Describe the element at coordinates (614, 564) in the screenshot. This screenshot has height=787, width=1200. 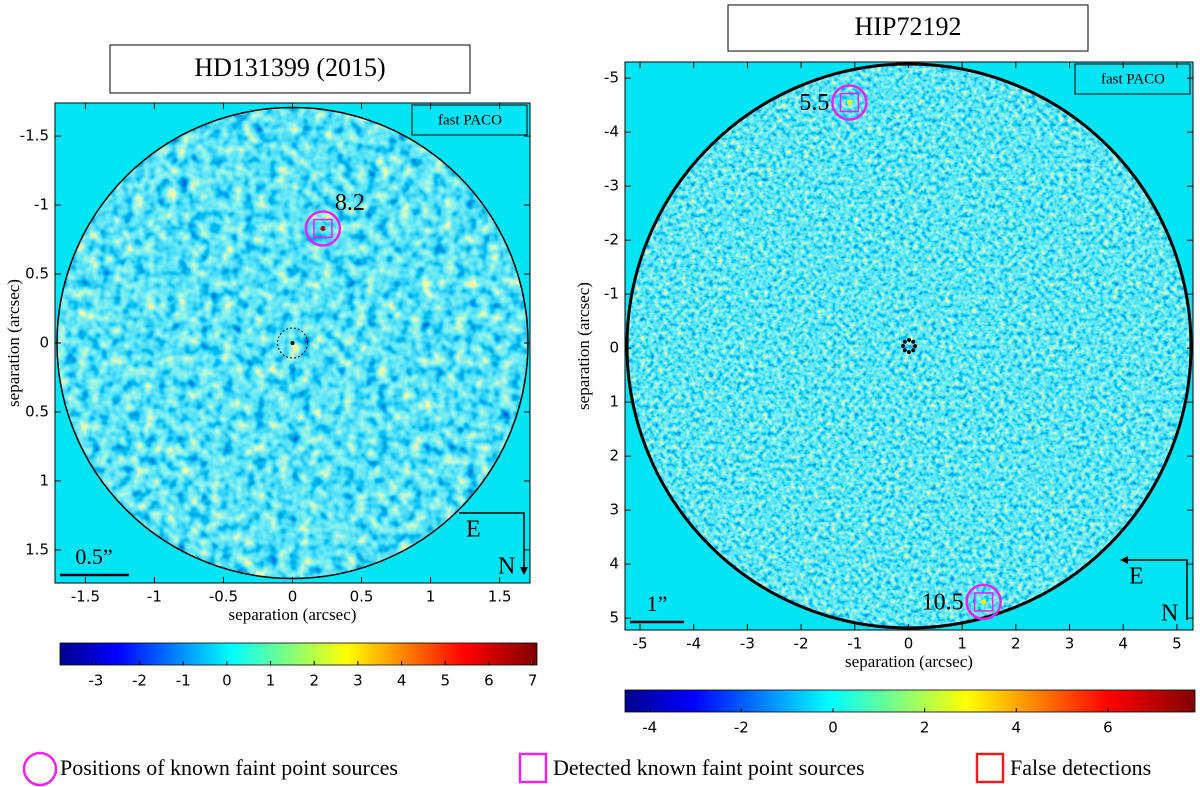
I see `y-tick-label: 4` at that location.